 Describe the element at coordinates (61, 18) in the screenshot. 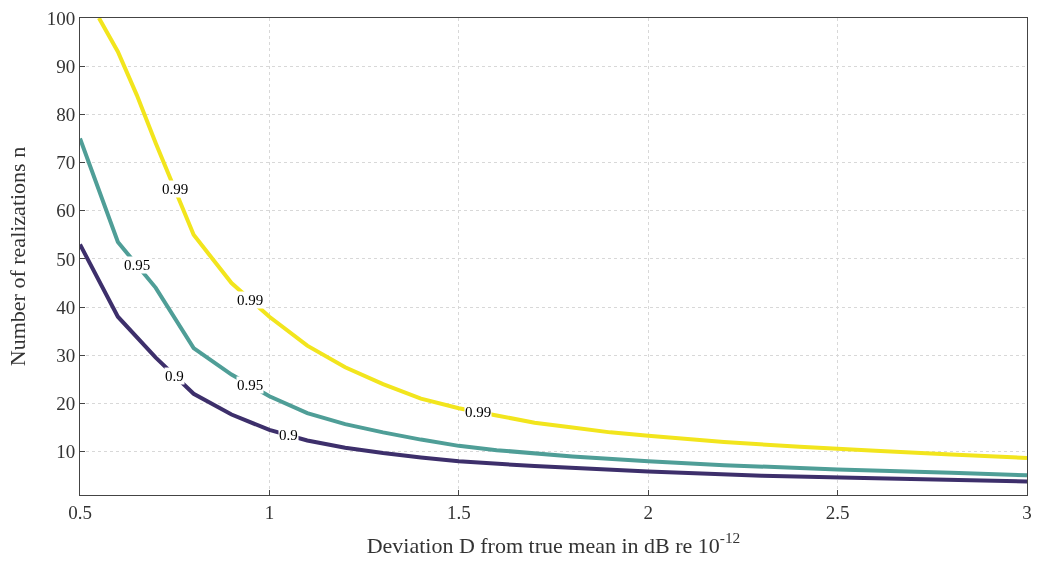

I see `y-tick-label: 100` at that location.